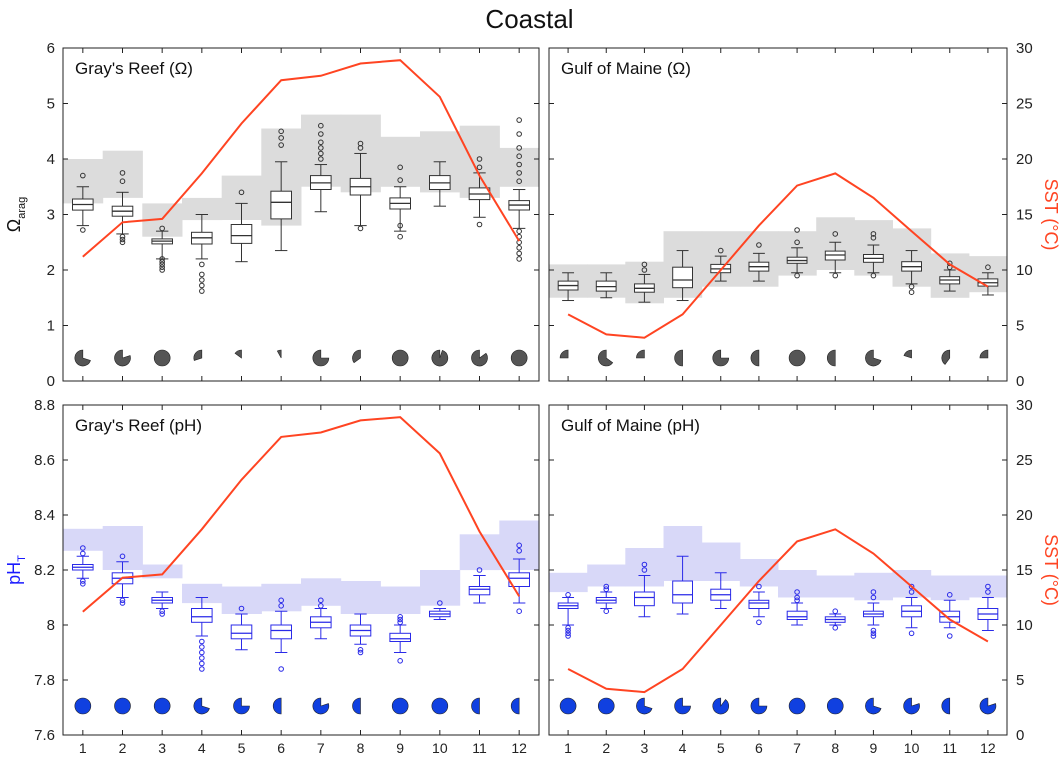 Image resolution: width=1059 pixels, height=760 pixels. I want to click on y-right-tick-label: 0, so click(1020, 381).